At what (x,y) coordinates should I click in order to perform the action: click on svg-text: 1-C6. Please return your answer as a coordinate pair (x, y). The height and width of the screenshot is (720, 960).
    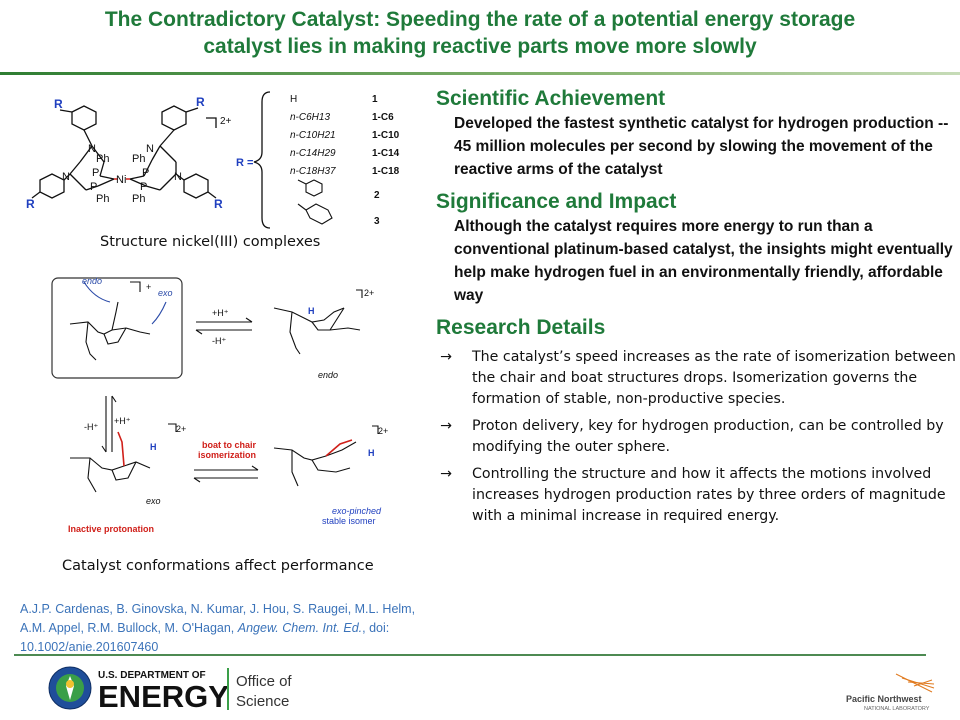
    Looking at the image, I should click on (383, 117).